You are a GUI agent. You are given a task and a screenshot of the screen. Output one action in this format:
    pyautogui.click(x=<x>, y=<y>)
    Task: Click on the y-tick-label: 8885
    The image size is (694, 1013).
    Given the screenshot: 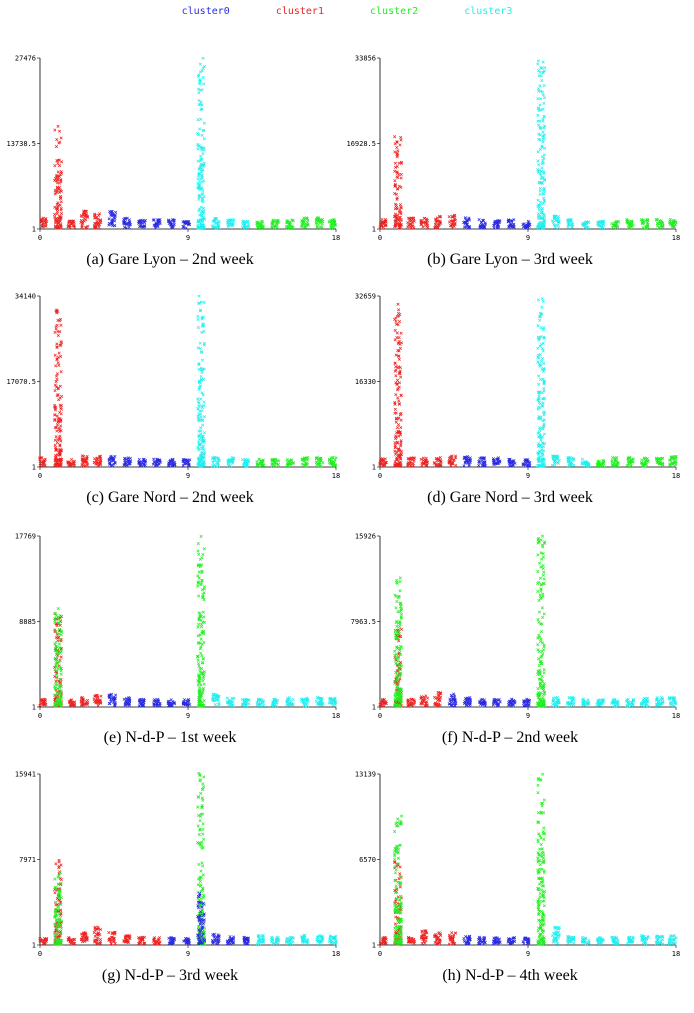 What is the action you would take?
    pyautogui.click(x=27, y=622)
    